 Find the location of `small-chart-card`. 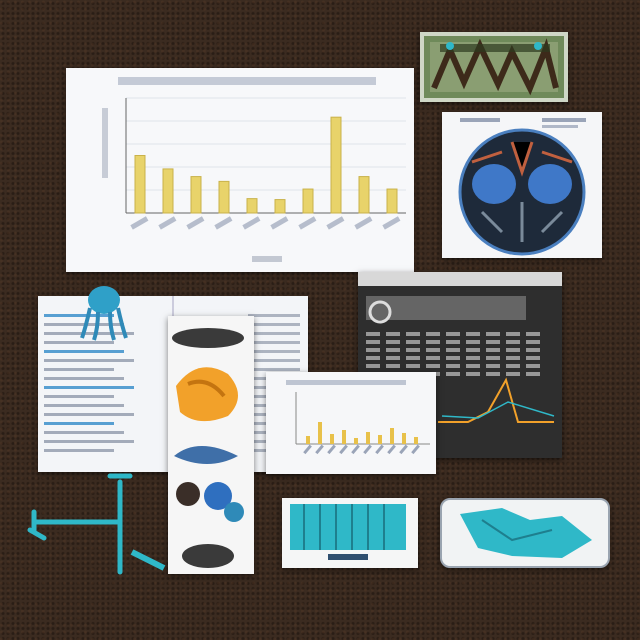

small-chart-card is located at coordinates (351, 423).